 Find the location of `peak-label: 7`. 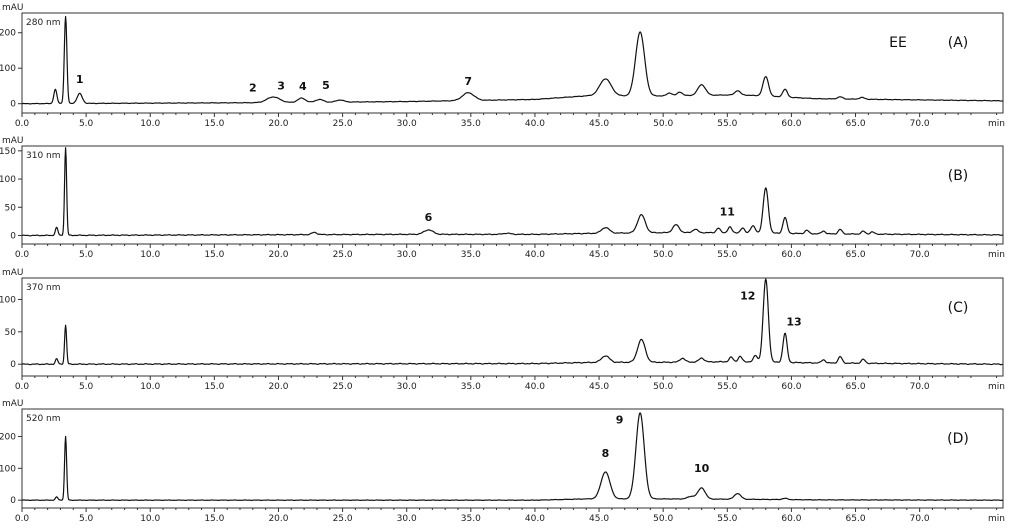

peak-label: 7 is located at coordinates (468, 81).